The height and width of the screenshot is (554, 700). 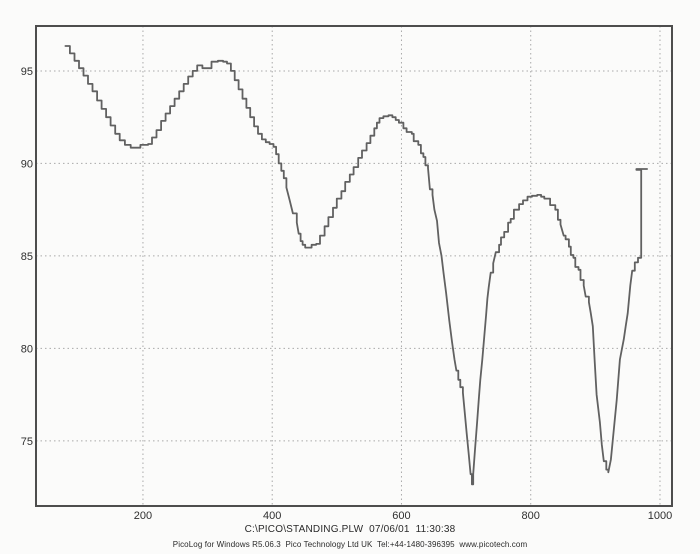 What do you see at coordinates (27, 349) in the screenshot?
I see `y-tick-label-80: 80` at bounding box center [27, 349].